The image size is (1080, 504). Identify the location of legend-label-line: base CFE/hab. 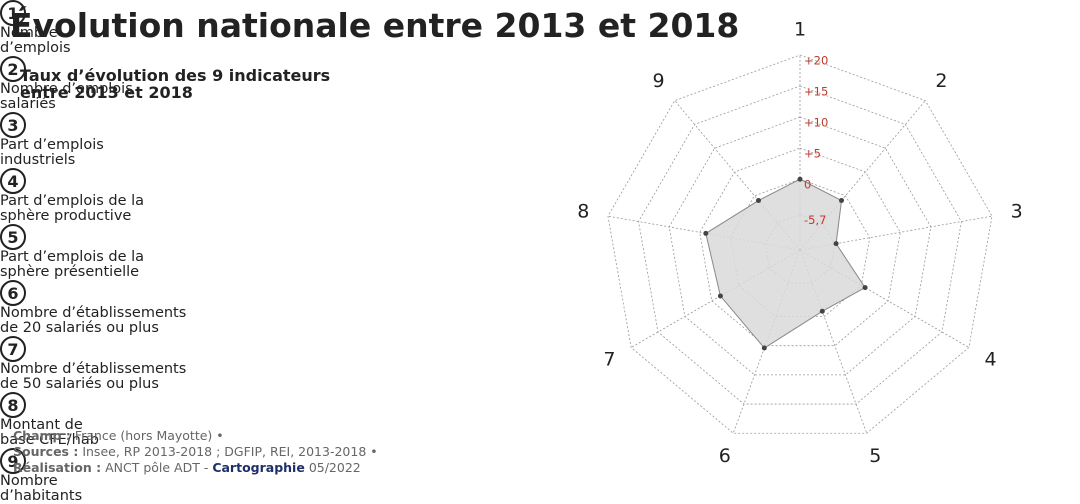
(49, 440).